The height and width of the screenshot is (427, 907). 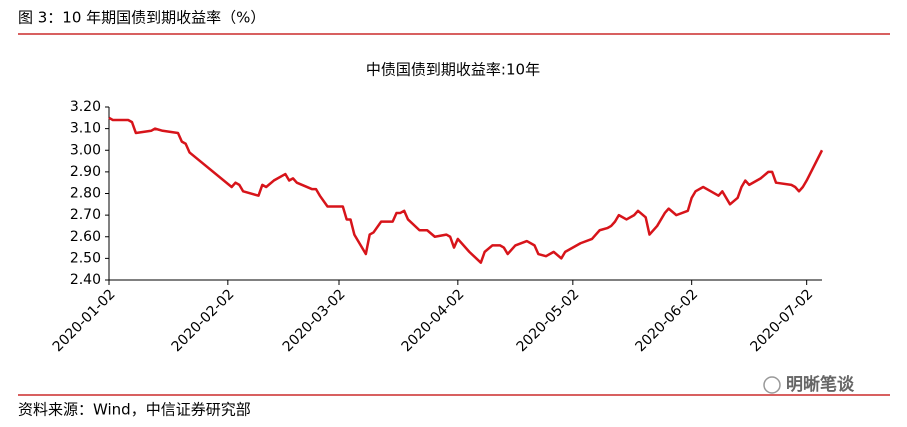 What do you see at coordinates (85, 172) in the screenshot?
I see `y-tick-label: 2.90` at bounding box center [85, 172].